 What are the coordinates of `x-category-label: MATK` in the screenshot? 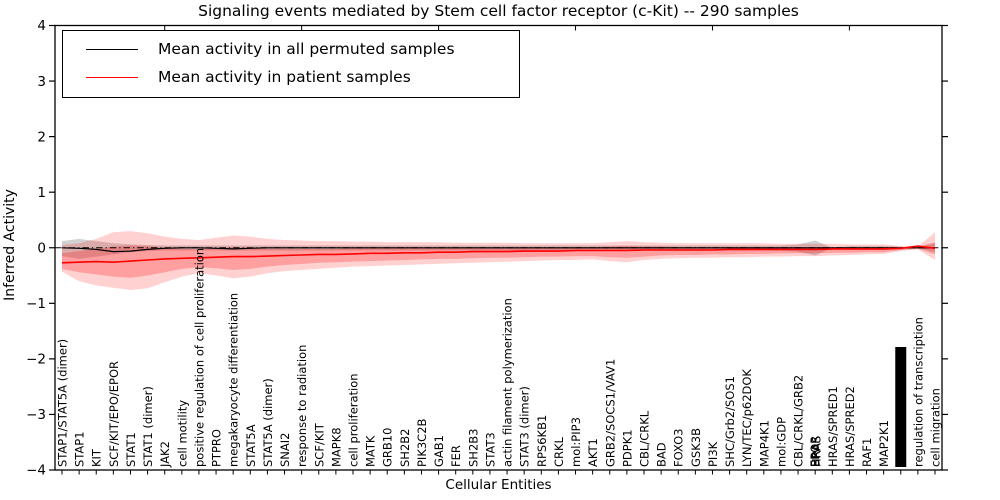 It's located at (371, 451).